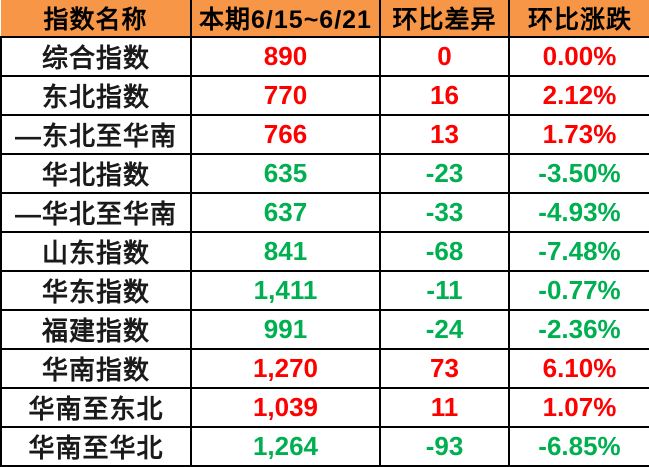 This screenshot has height=467, width=649. I want to click on index-name-cell: 东北指数, so click(96, 95).